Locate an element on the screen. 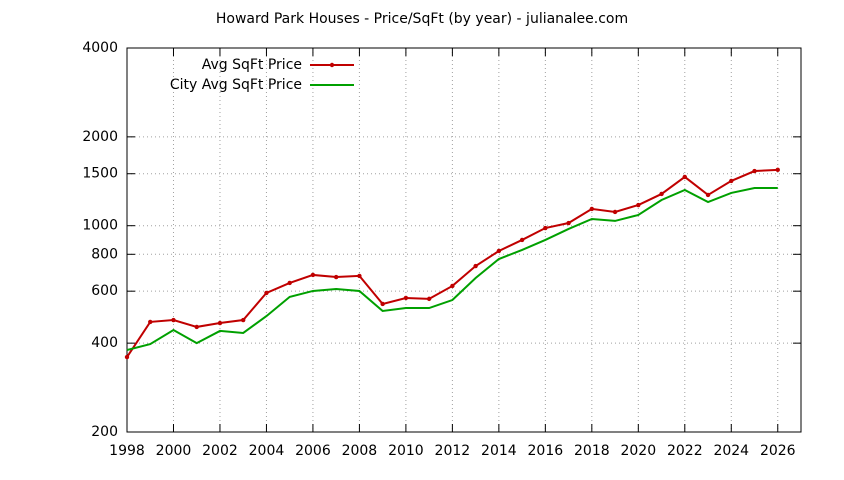  y-tick-label: 800 is located at coordinates (104, 254).